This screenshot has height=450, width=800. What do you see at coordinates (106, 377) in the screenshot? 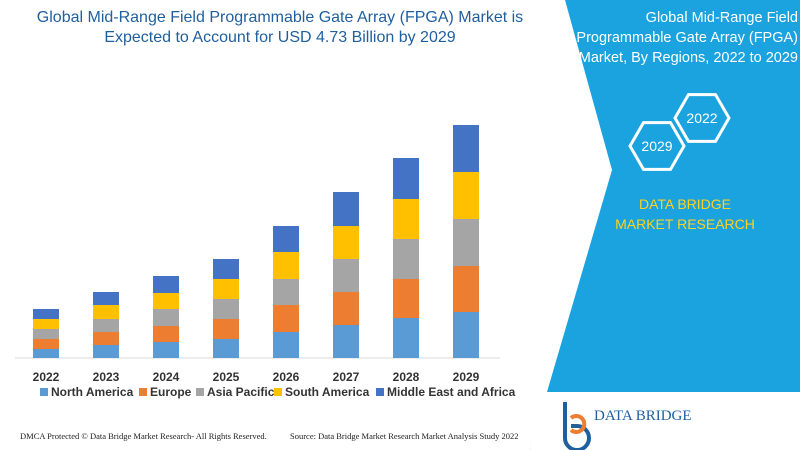
I see `x-tick-label: 2023` at bounding box center [106, 377].